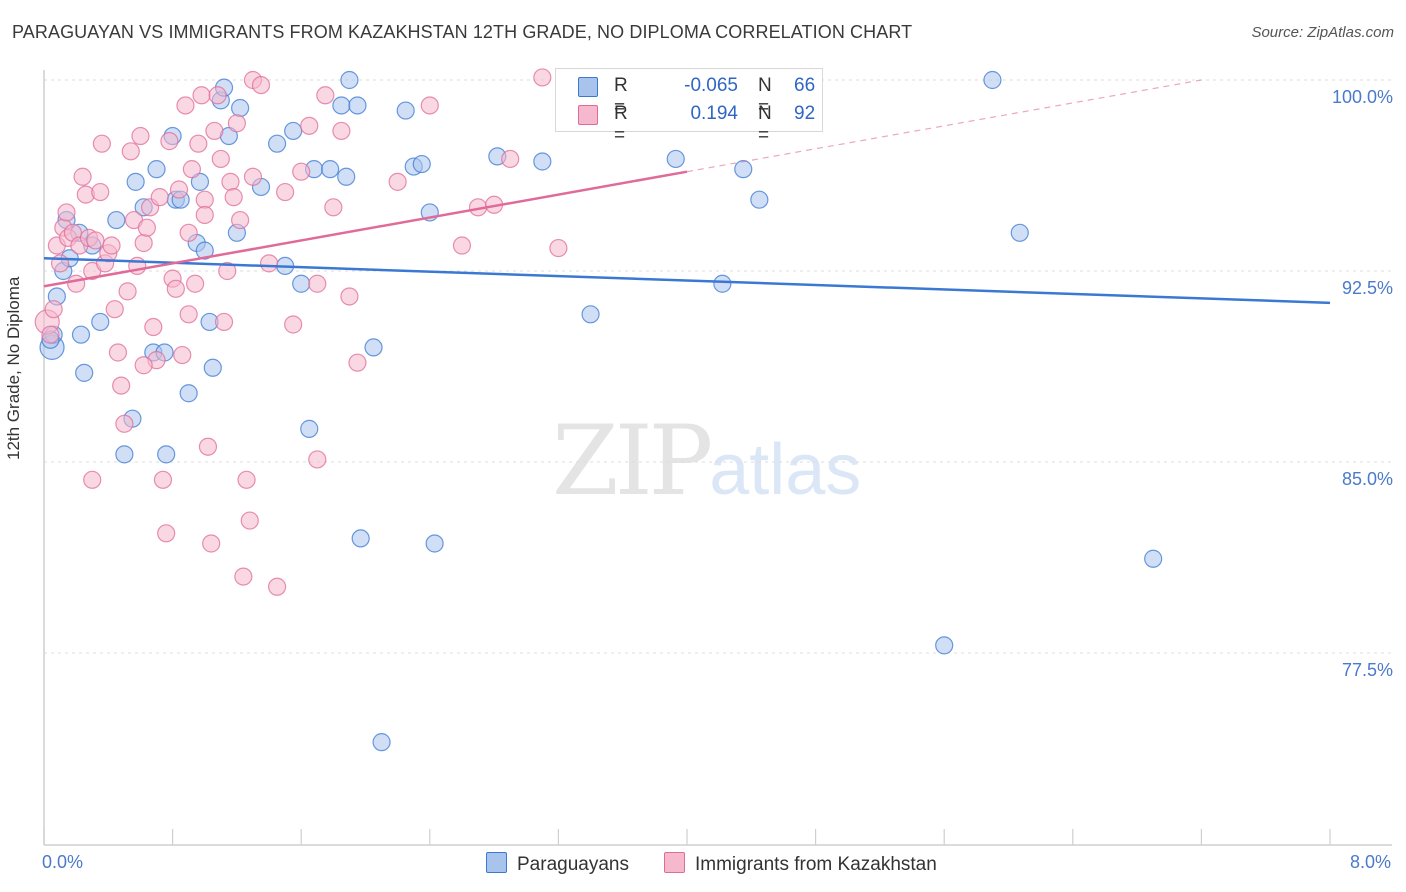  I want to click on kazakhstan-trendline, so click(365, 229).